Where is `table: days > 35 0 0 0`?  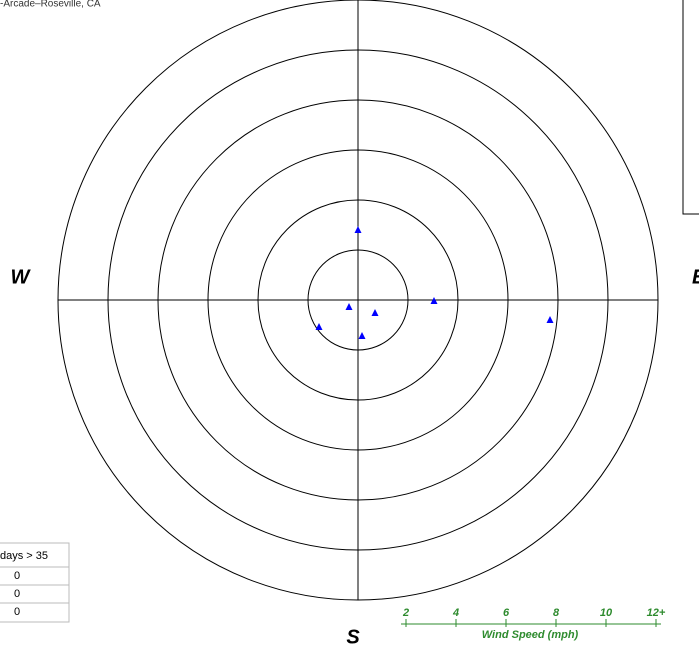 table: days > 35 0 0 0 is located at coordinates (35, 582).